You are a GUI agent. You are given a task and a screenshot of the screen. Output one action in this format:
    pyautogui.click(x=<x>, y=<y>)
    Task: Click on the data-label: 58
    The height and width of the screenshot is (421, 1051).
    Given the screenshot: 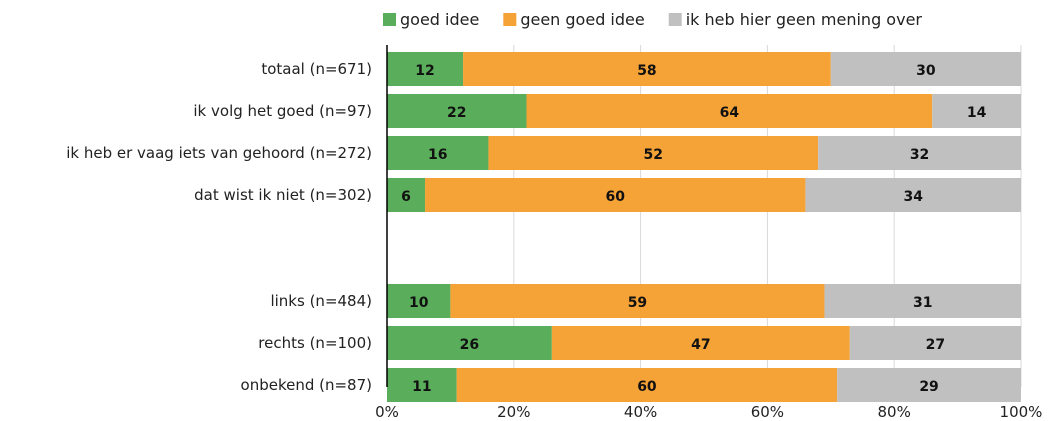 What is the action you would take?
    pyautogui.click(x=646, y=71)
    